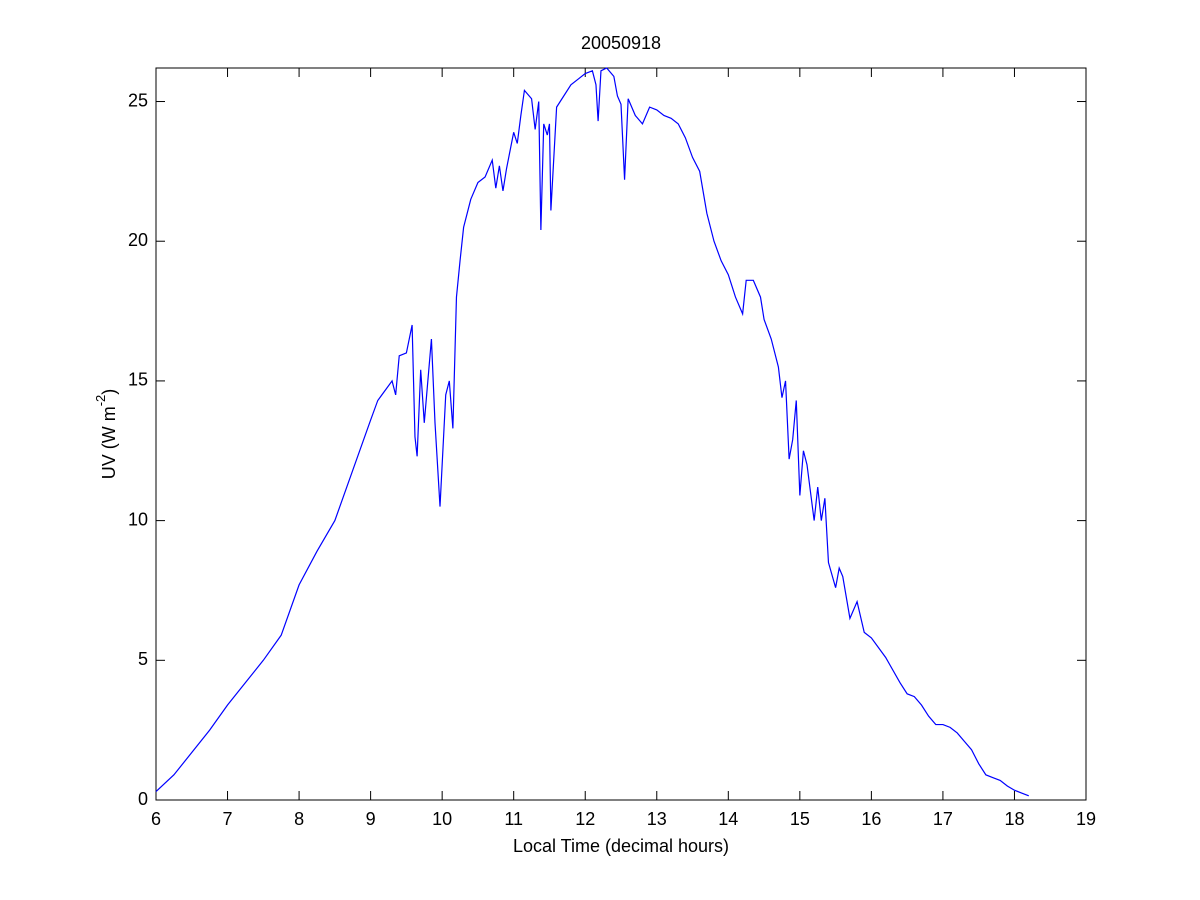 Image resolution: width=1200 pixels, height=900 pixels. I want to click on x-tick-label: 8, so click(299, 819).